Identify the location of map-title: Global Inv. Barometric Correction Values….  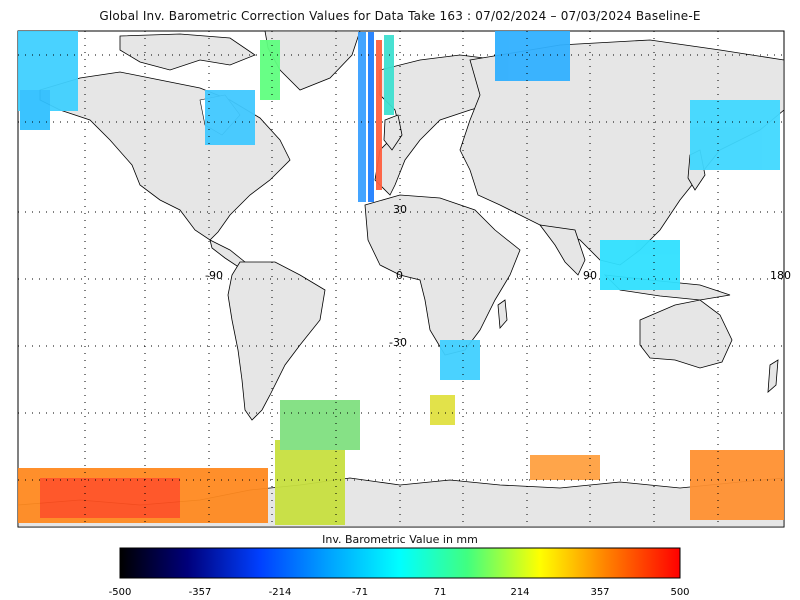
(400, 16).